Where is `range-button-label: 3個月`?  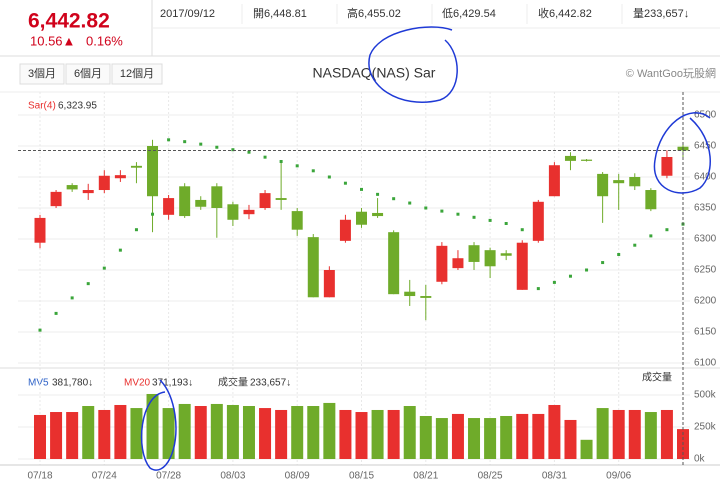
range-button-label: 3個月 is located at coordinates (42, 73).